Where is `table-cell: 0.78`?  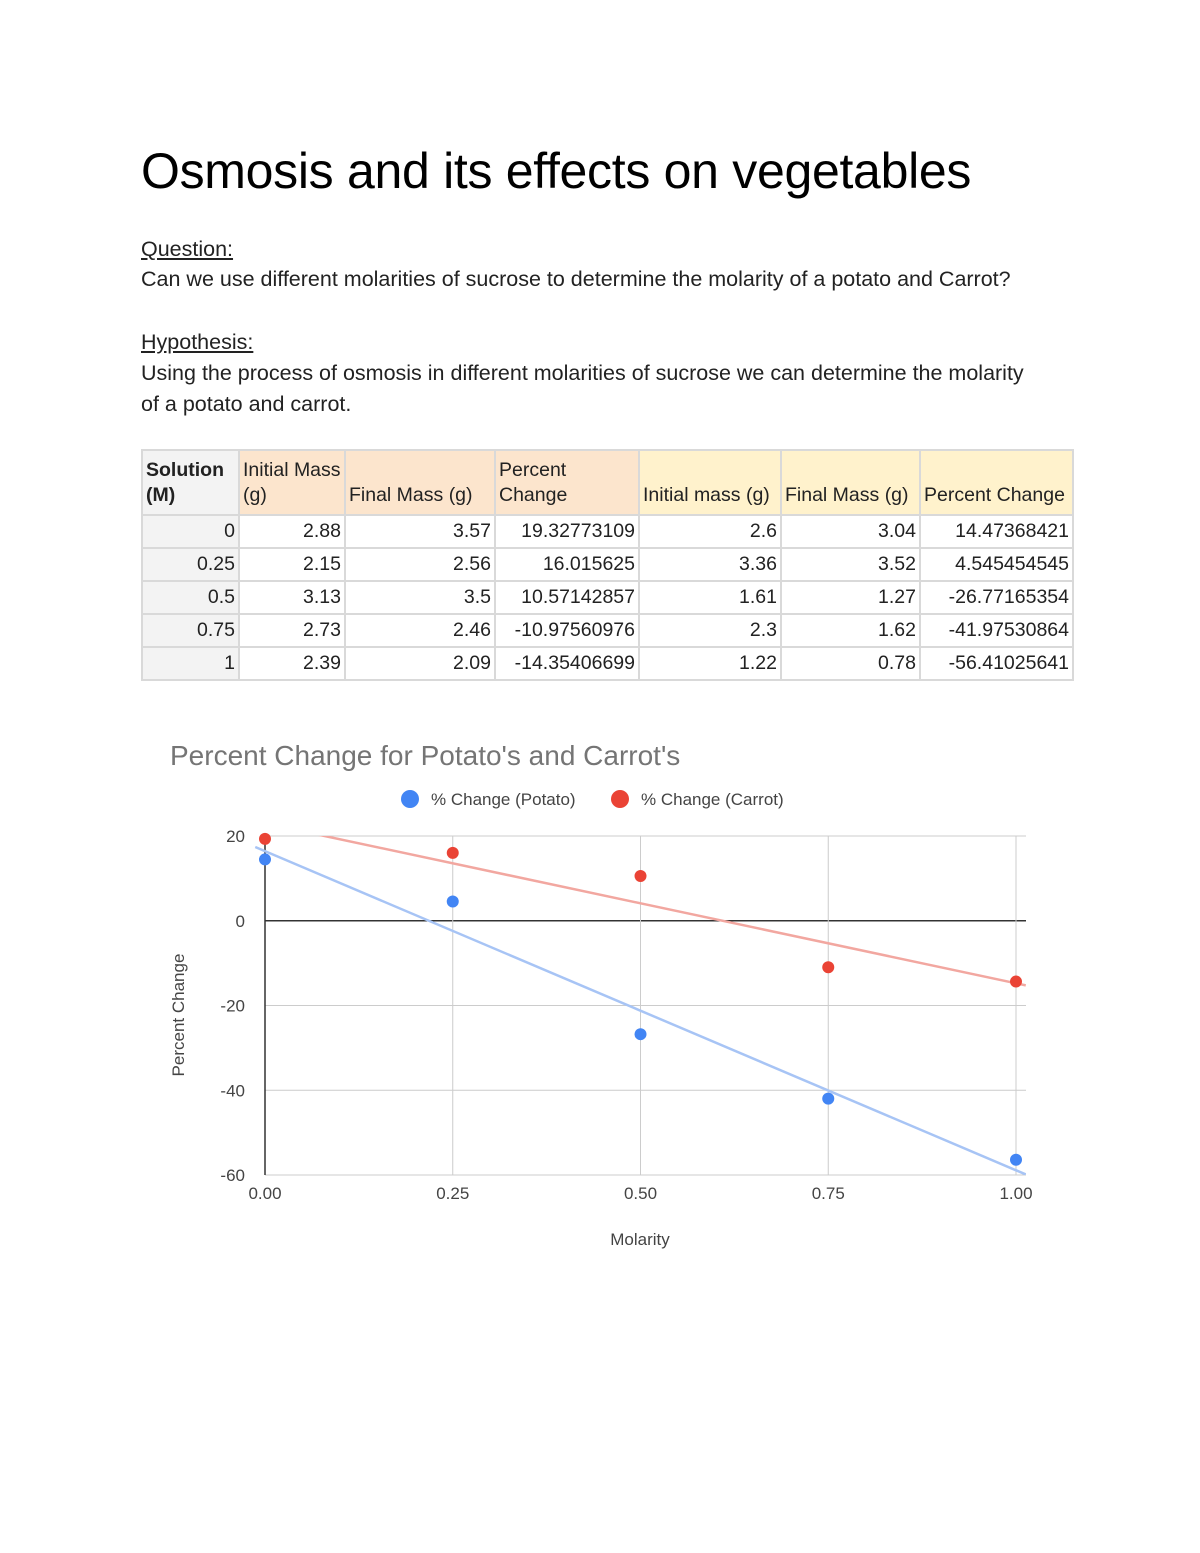
table-cell: 0.78 is located at coordinates (850, 663).